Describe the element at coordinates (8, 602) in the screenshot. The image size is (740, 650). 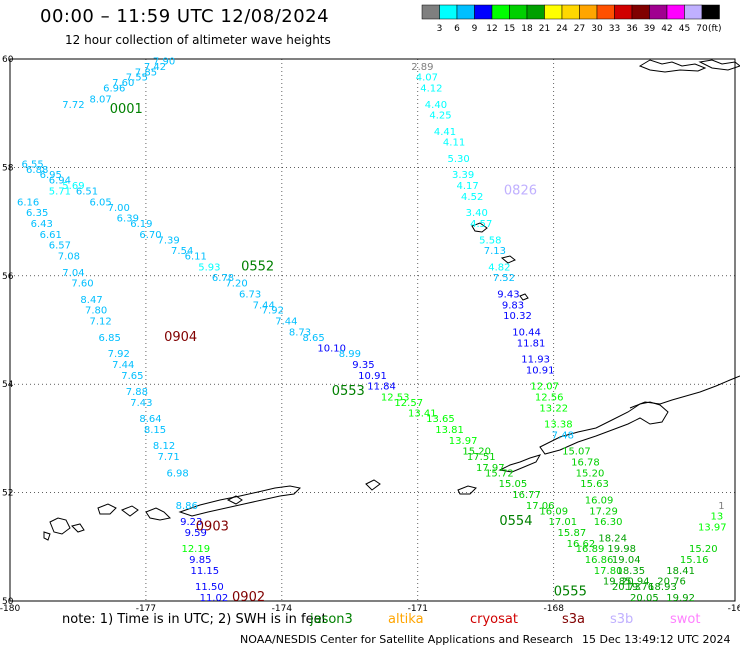
I see `latitude-label: 50` at that location.